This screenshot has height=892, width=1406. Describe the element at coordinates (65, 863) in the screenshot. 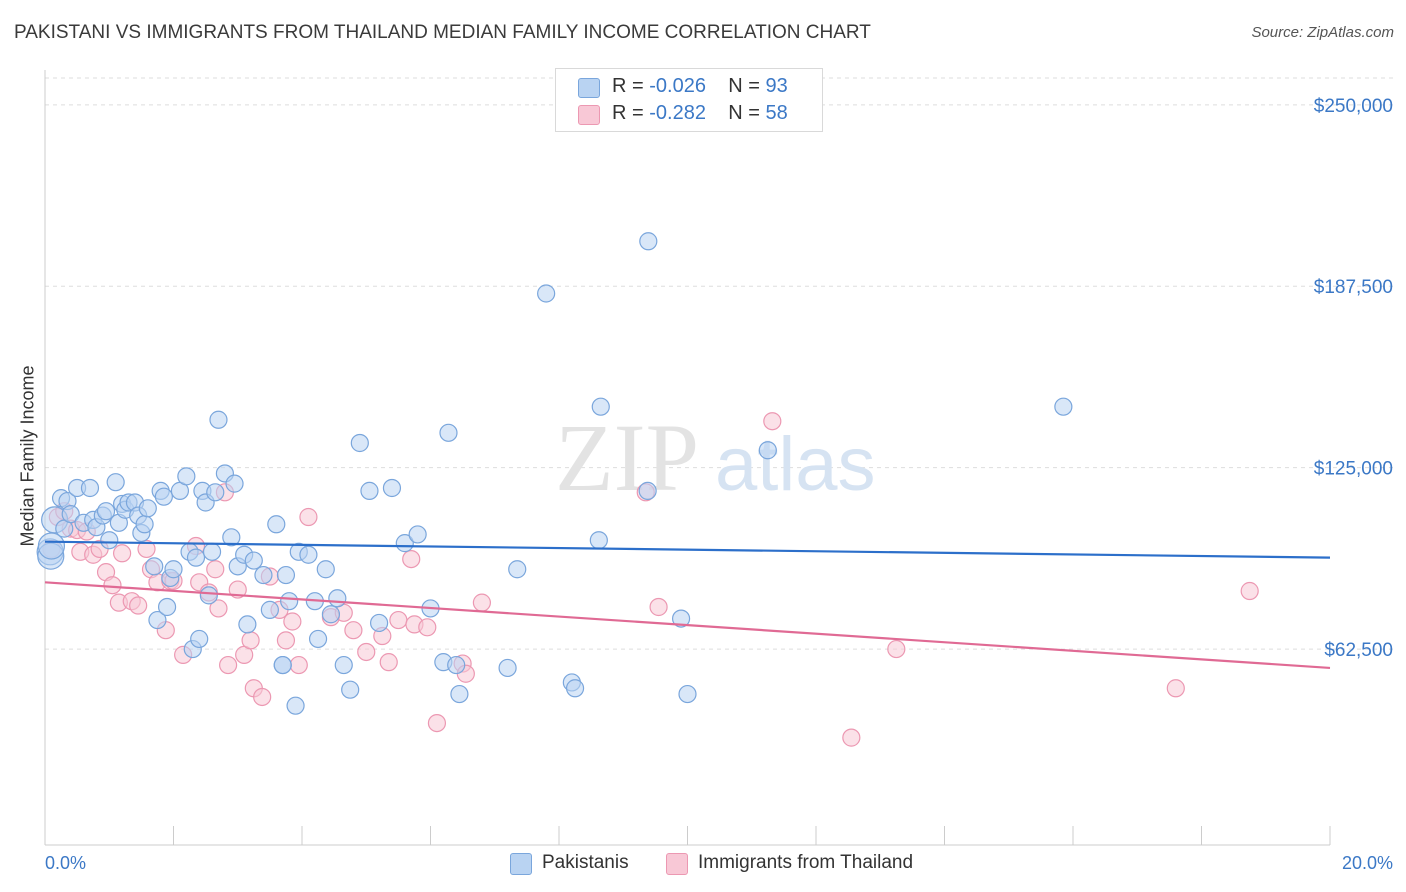

I see `x-tick-label: 0.0%` at that location.